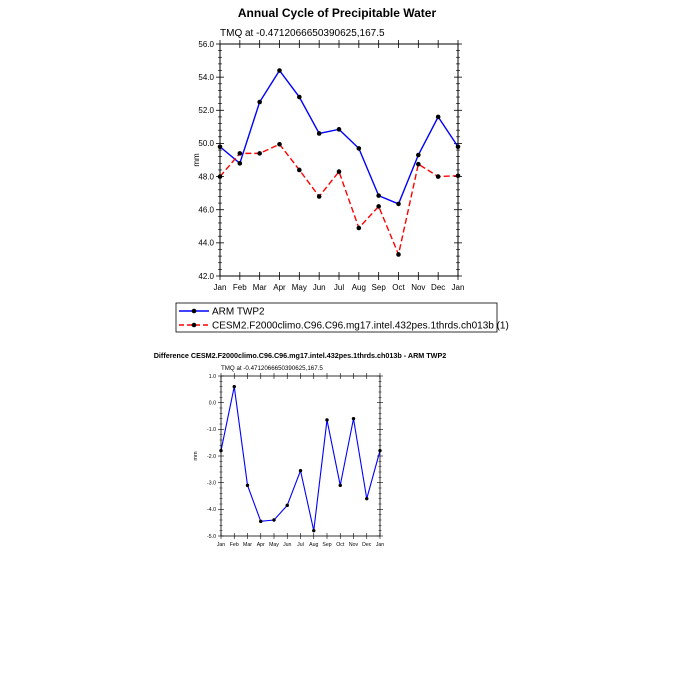 The image size is (675, 675). I want to click on chart2-ytick-label: -1.0, so click(211, 430).